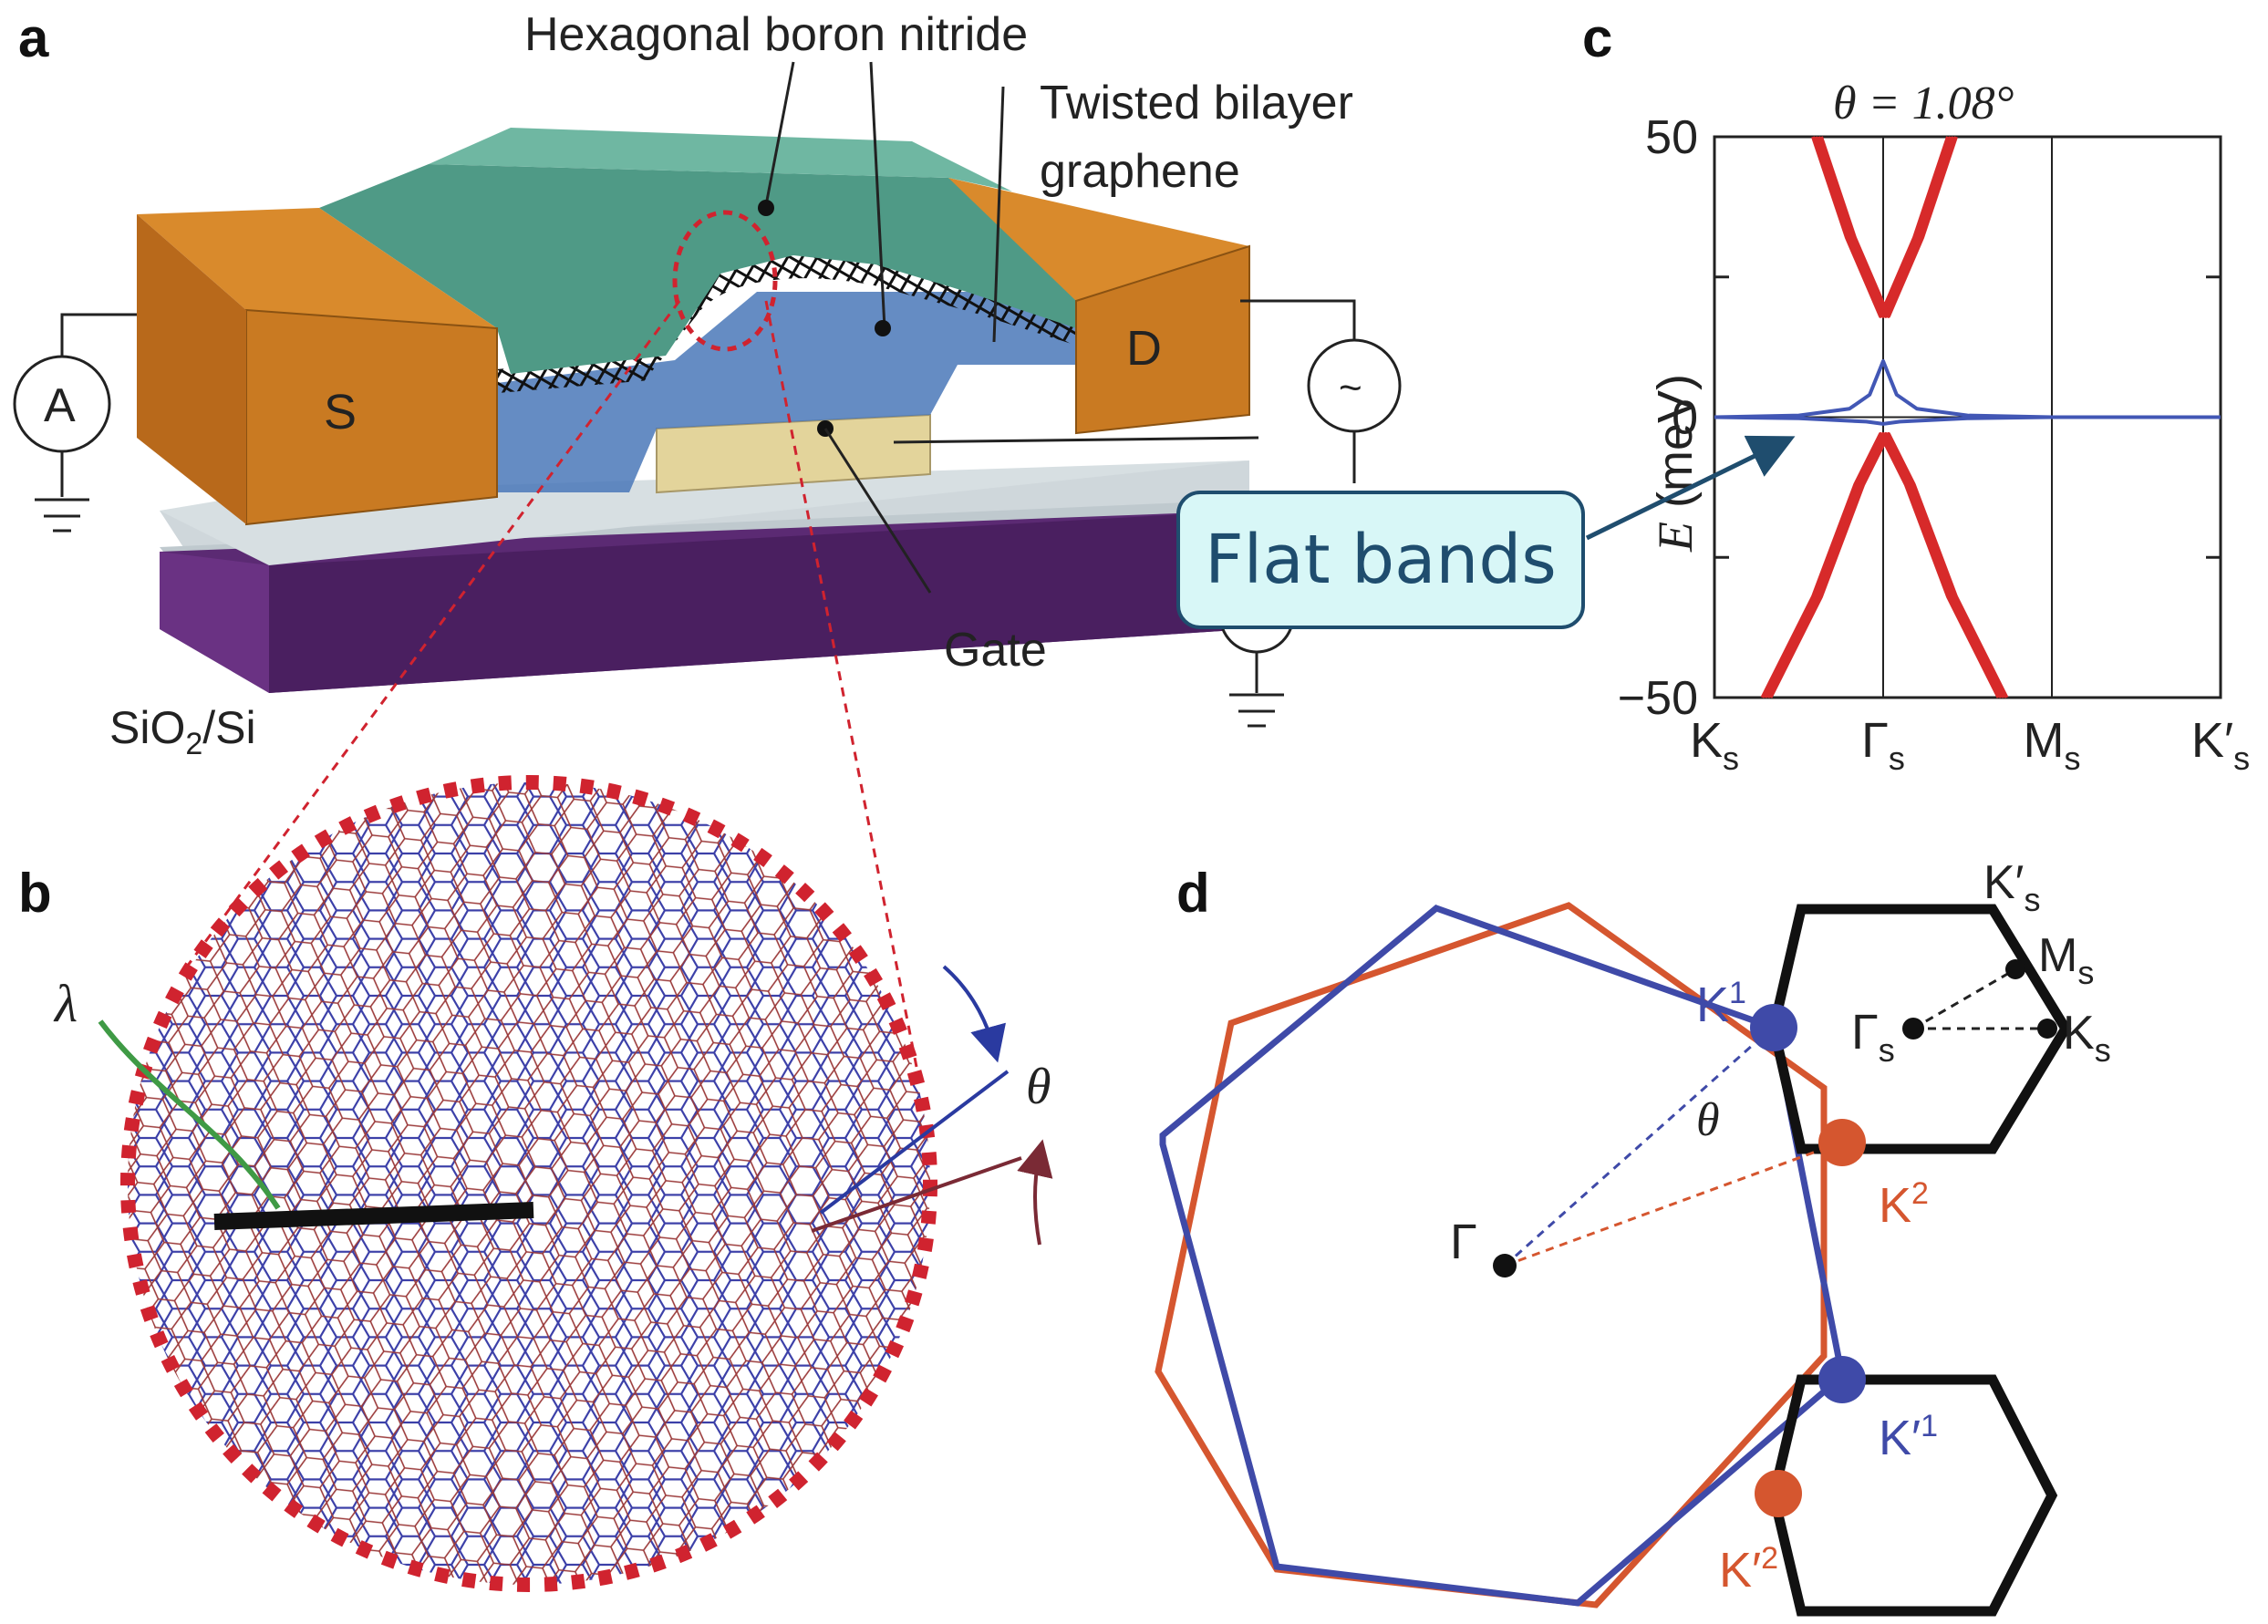 The height and width of the screenshot is (1624, 2268). What do you see at coordinates (916, 1195) in the screenshot?
I see `layer2-direction` at bounding box center [916, 1195].